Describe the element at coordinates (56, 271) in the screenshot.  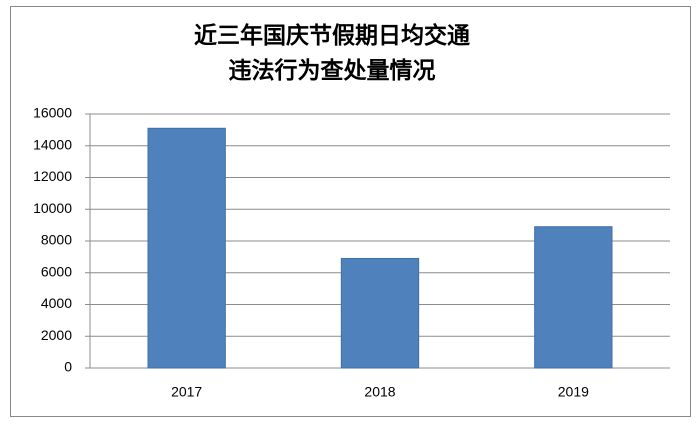
I see `y-tick-label: 6000` at that location.